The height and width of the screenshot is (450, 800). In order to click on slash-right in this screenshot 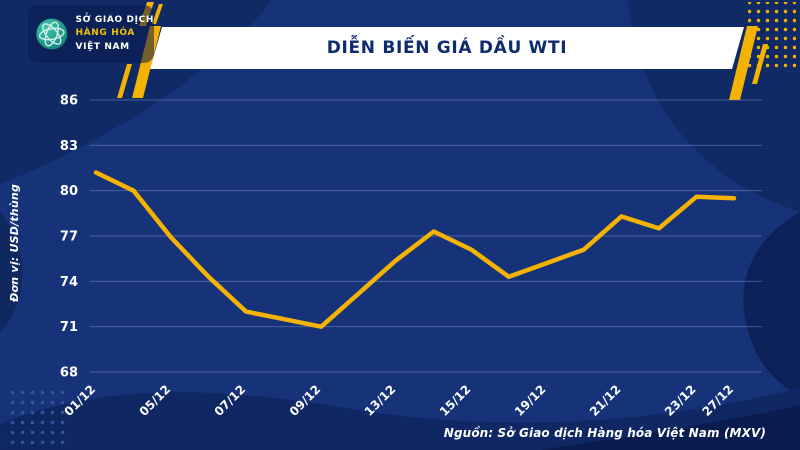, I will do `click(743, 63)`.